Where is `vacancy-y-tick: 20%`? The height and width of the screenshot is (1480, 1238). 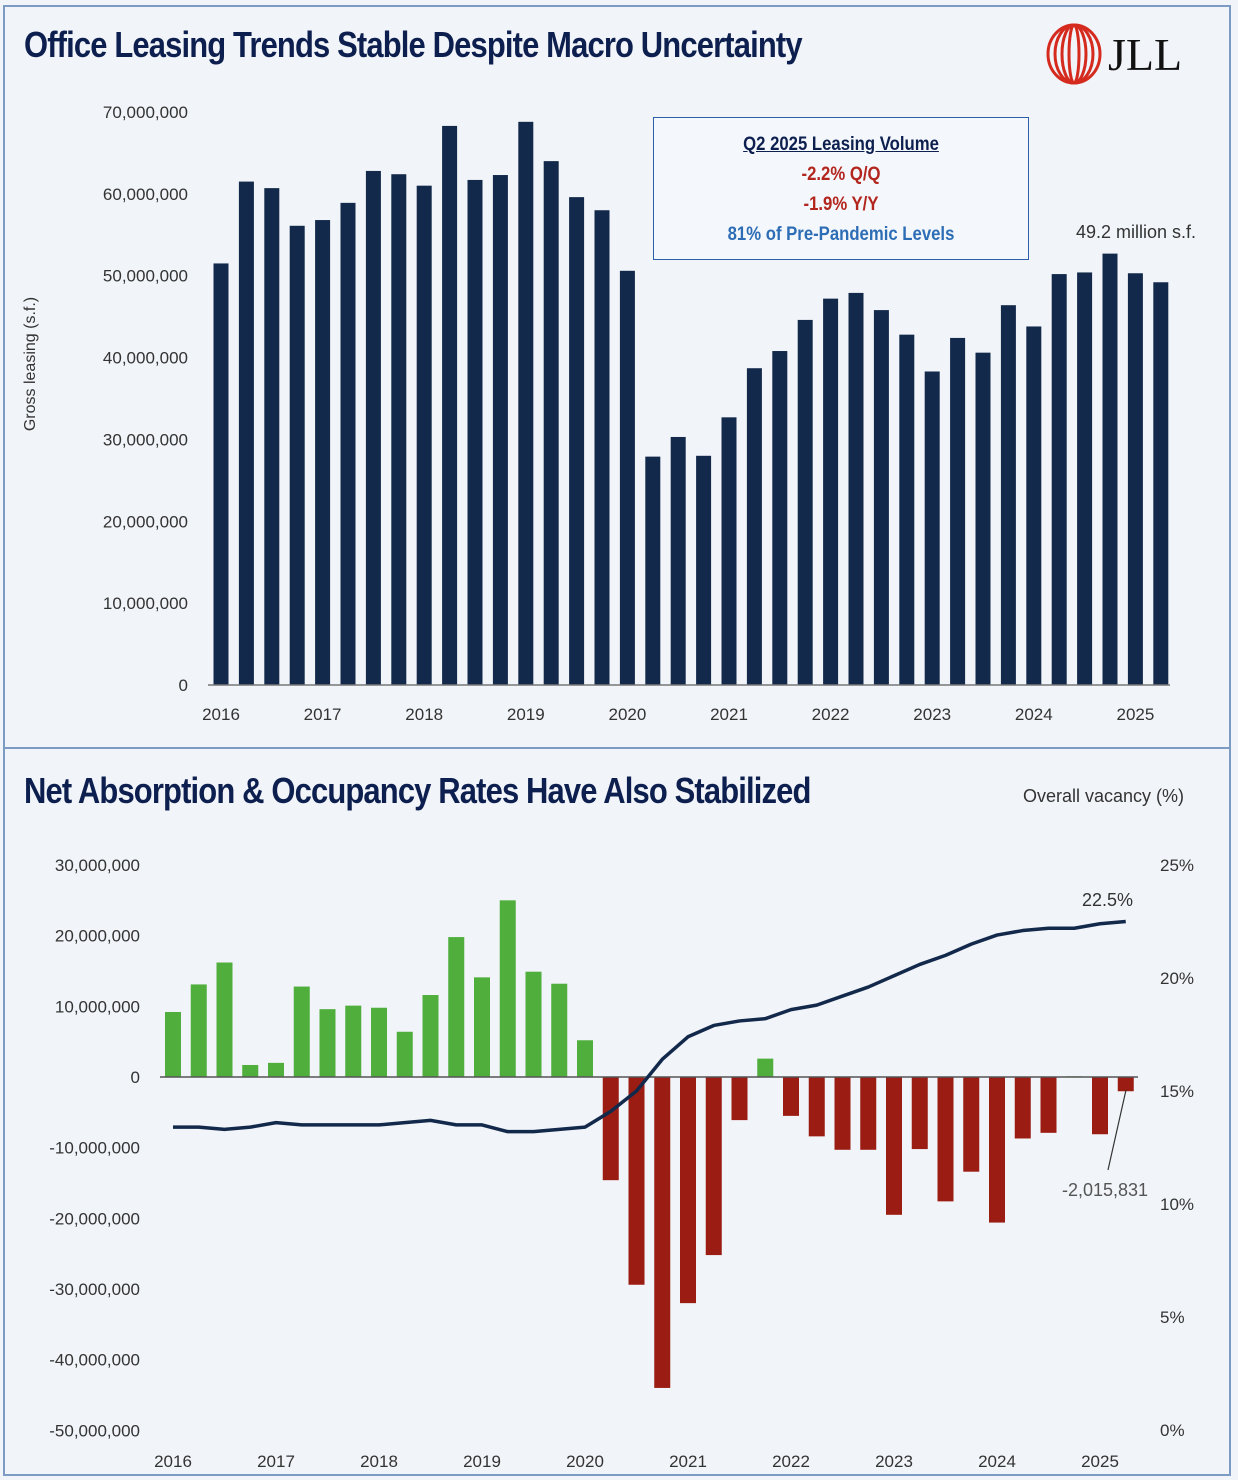
vacancy-y-tick: 20% is located at coordinates (1177, 978).